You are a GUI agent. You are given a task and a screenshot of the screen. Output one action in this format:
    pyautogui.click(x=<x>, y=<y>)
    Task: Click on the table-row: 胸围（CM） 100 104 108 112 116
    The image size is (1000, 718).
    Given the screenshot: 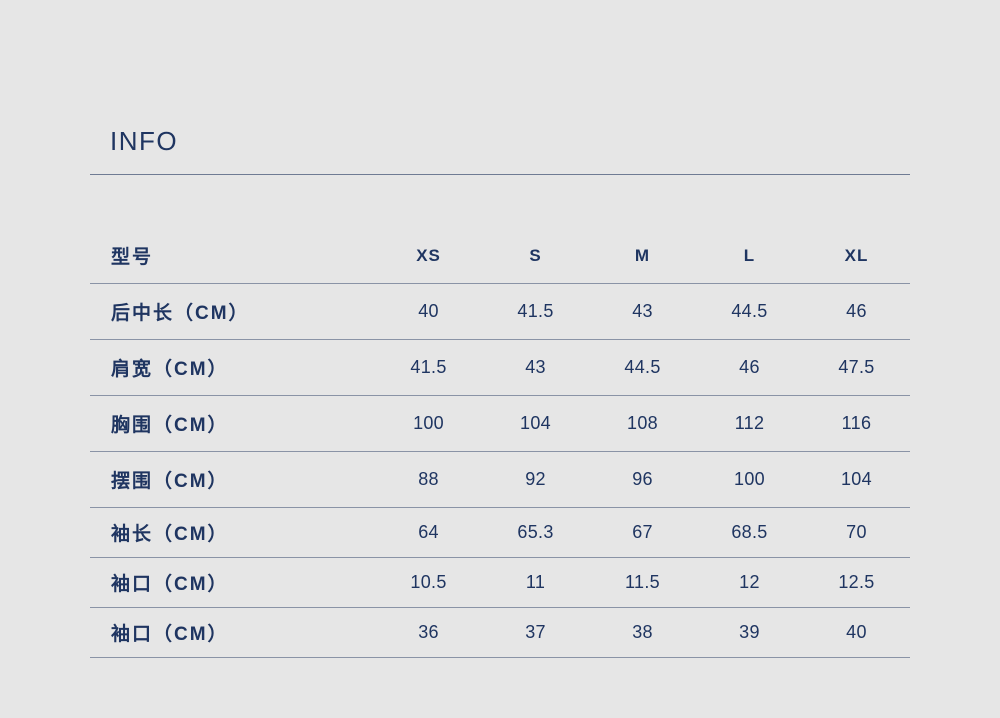 What is the action you would take?
    pyautogui.click(x=500, y=424)
    